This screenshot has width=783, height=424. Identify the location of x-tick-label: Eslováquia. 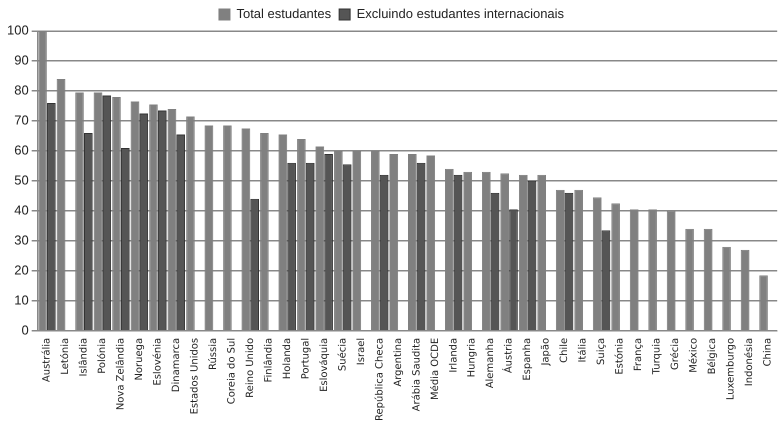
(324, 365).